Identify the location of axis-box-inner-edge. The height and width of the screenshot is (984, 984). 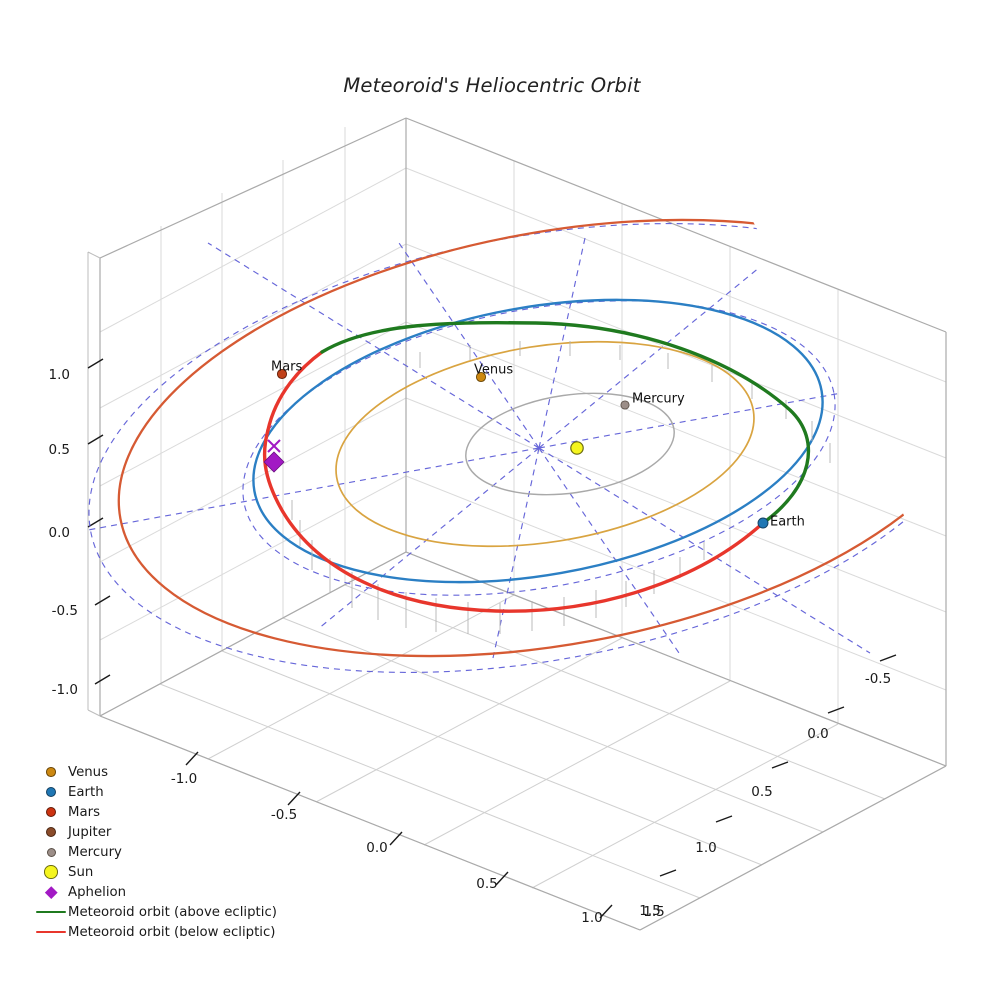
(94, 484).